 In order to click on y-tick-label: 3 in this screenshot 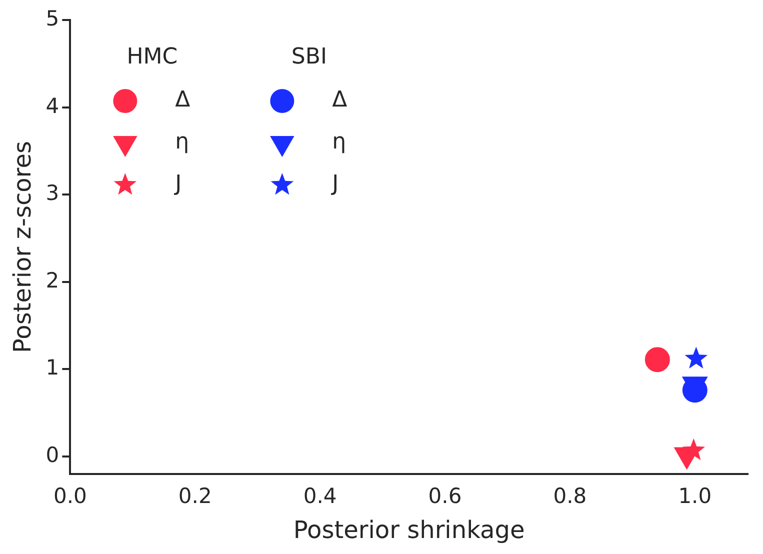, I will do `click(53, 193)`.